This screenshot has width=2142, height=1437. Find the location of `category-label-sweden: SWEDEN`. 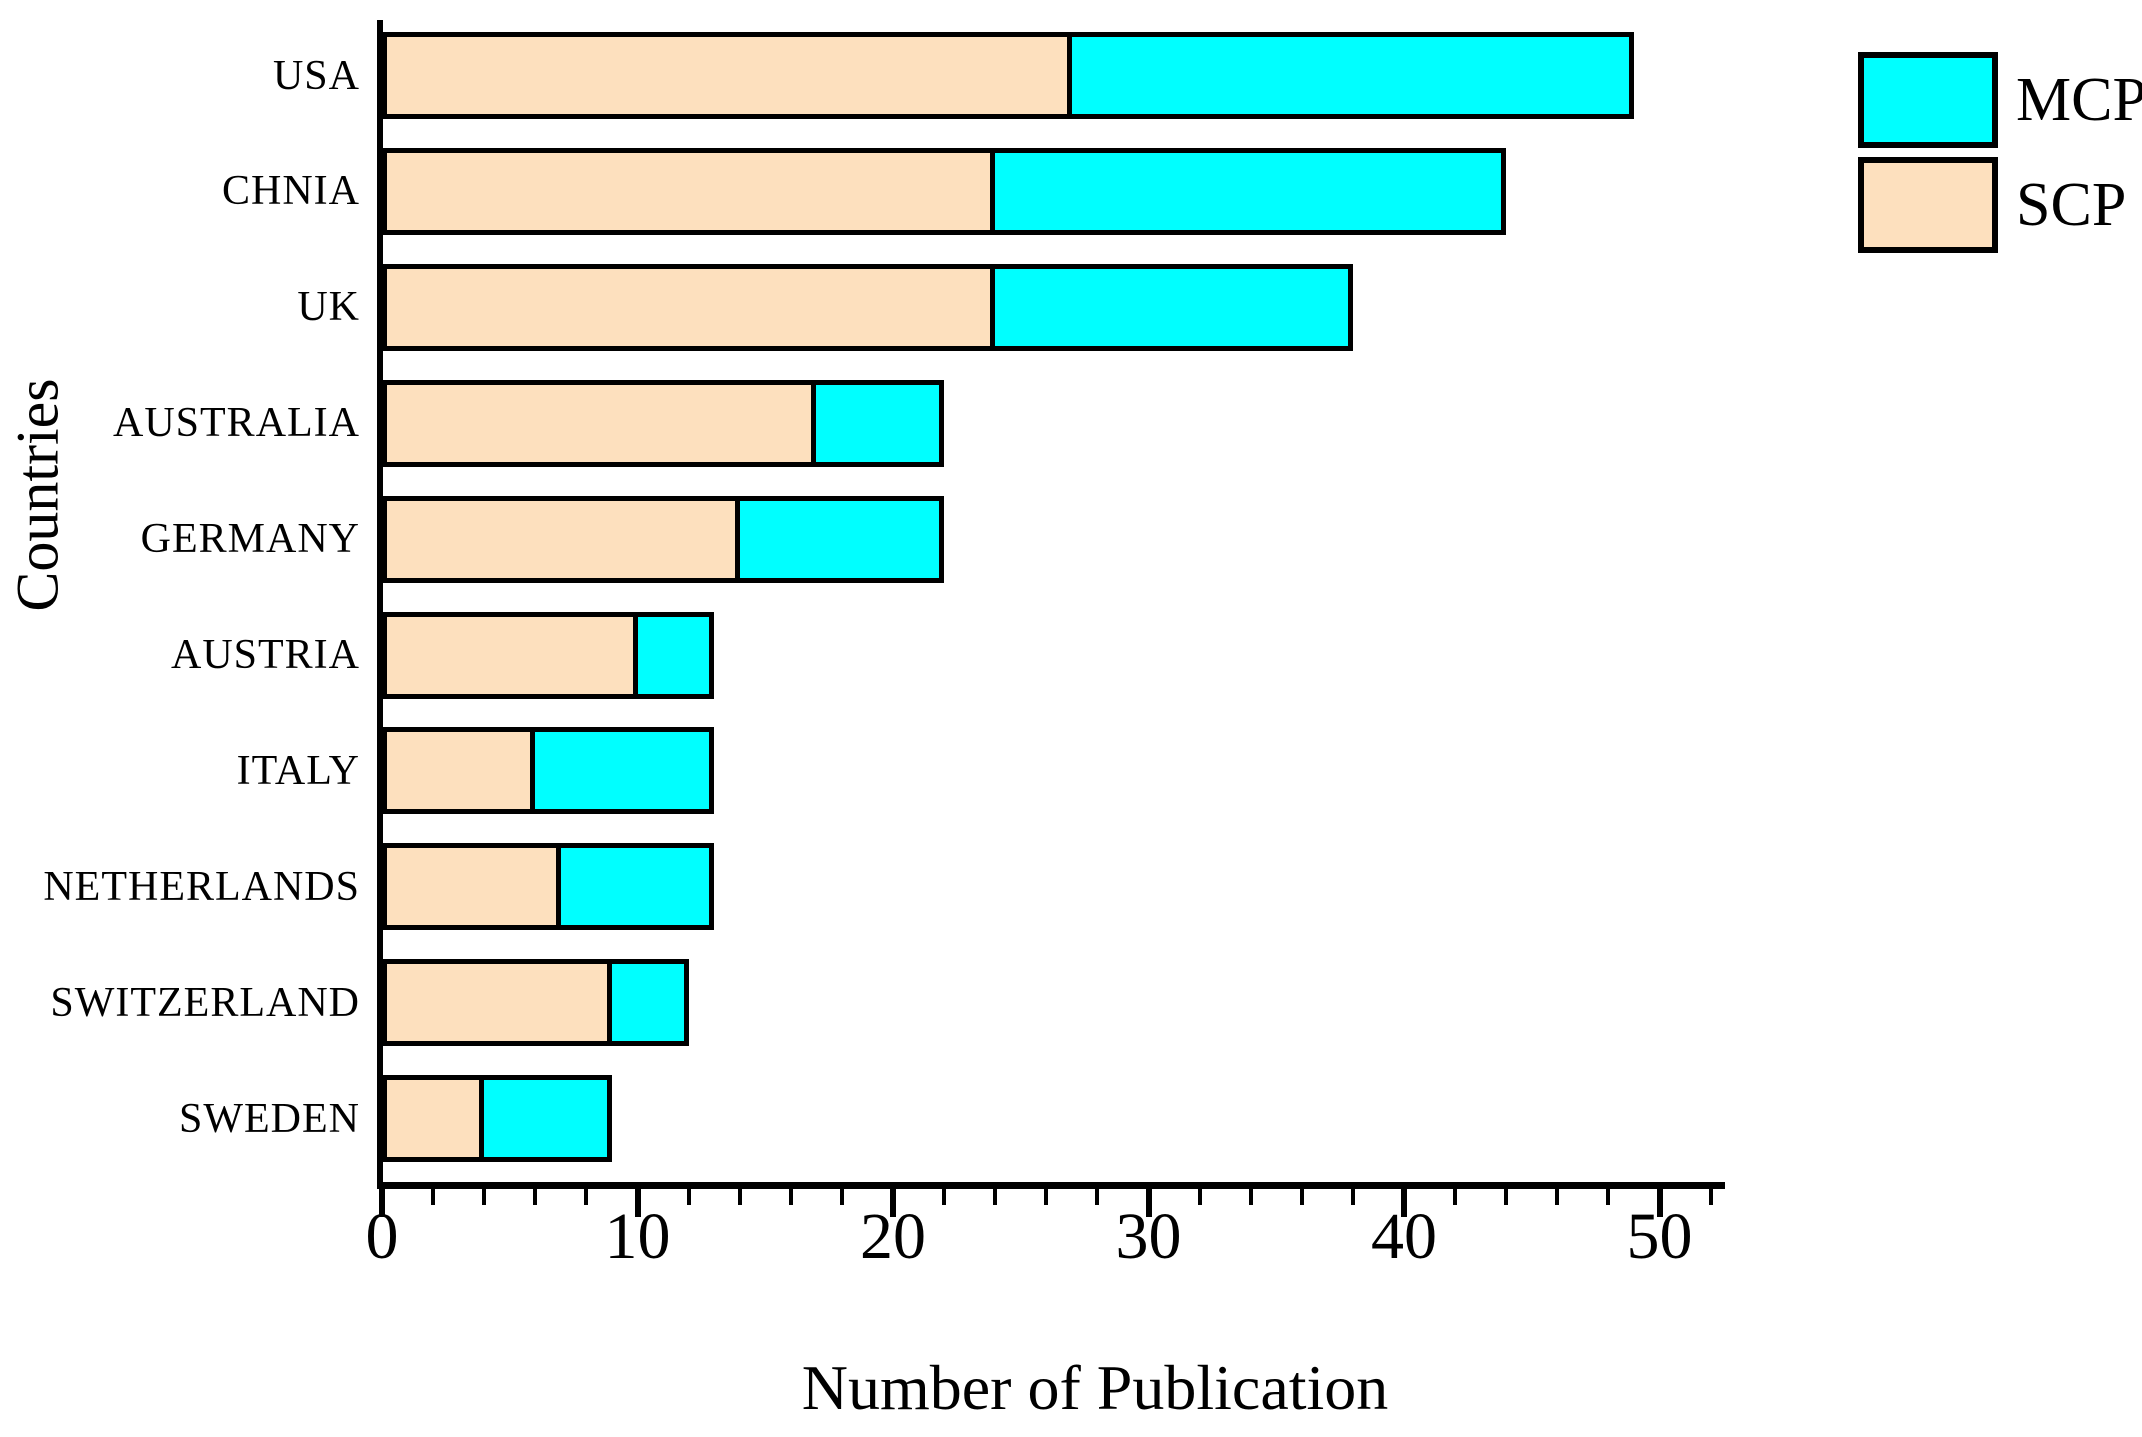

category-label-sweden: SWEDEN is located at coordinates (269, 1118).